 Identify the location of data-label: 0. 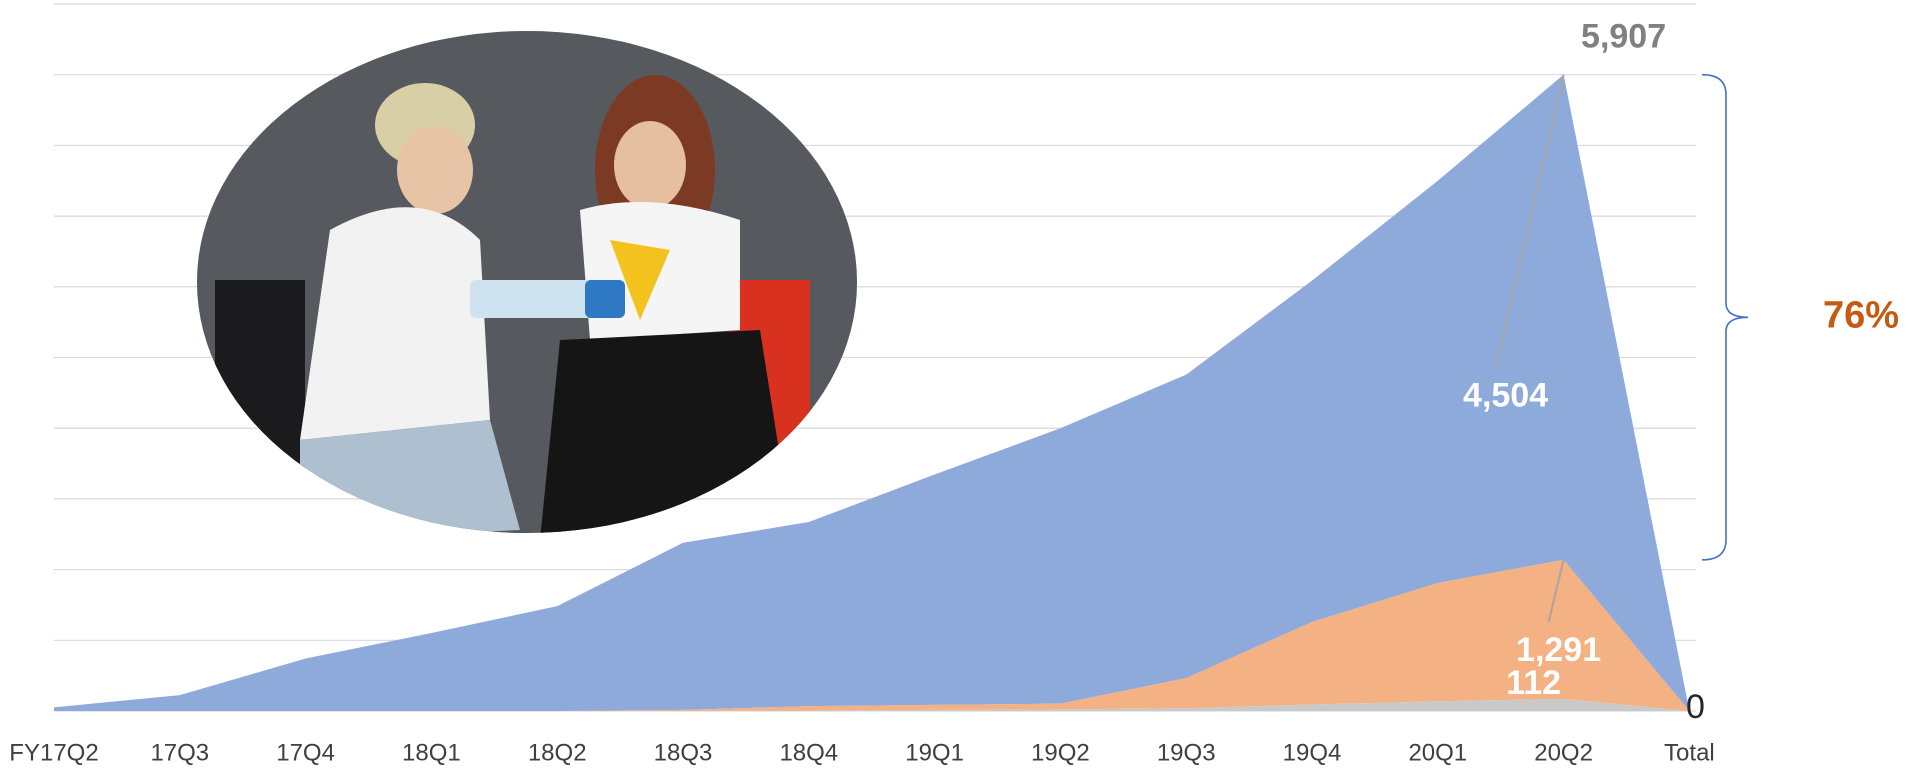
(1695, 707).